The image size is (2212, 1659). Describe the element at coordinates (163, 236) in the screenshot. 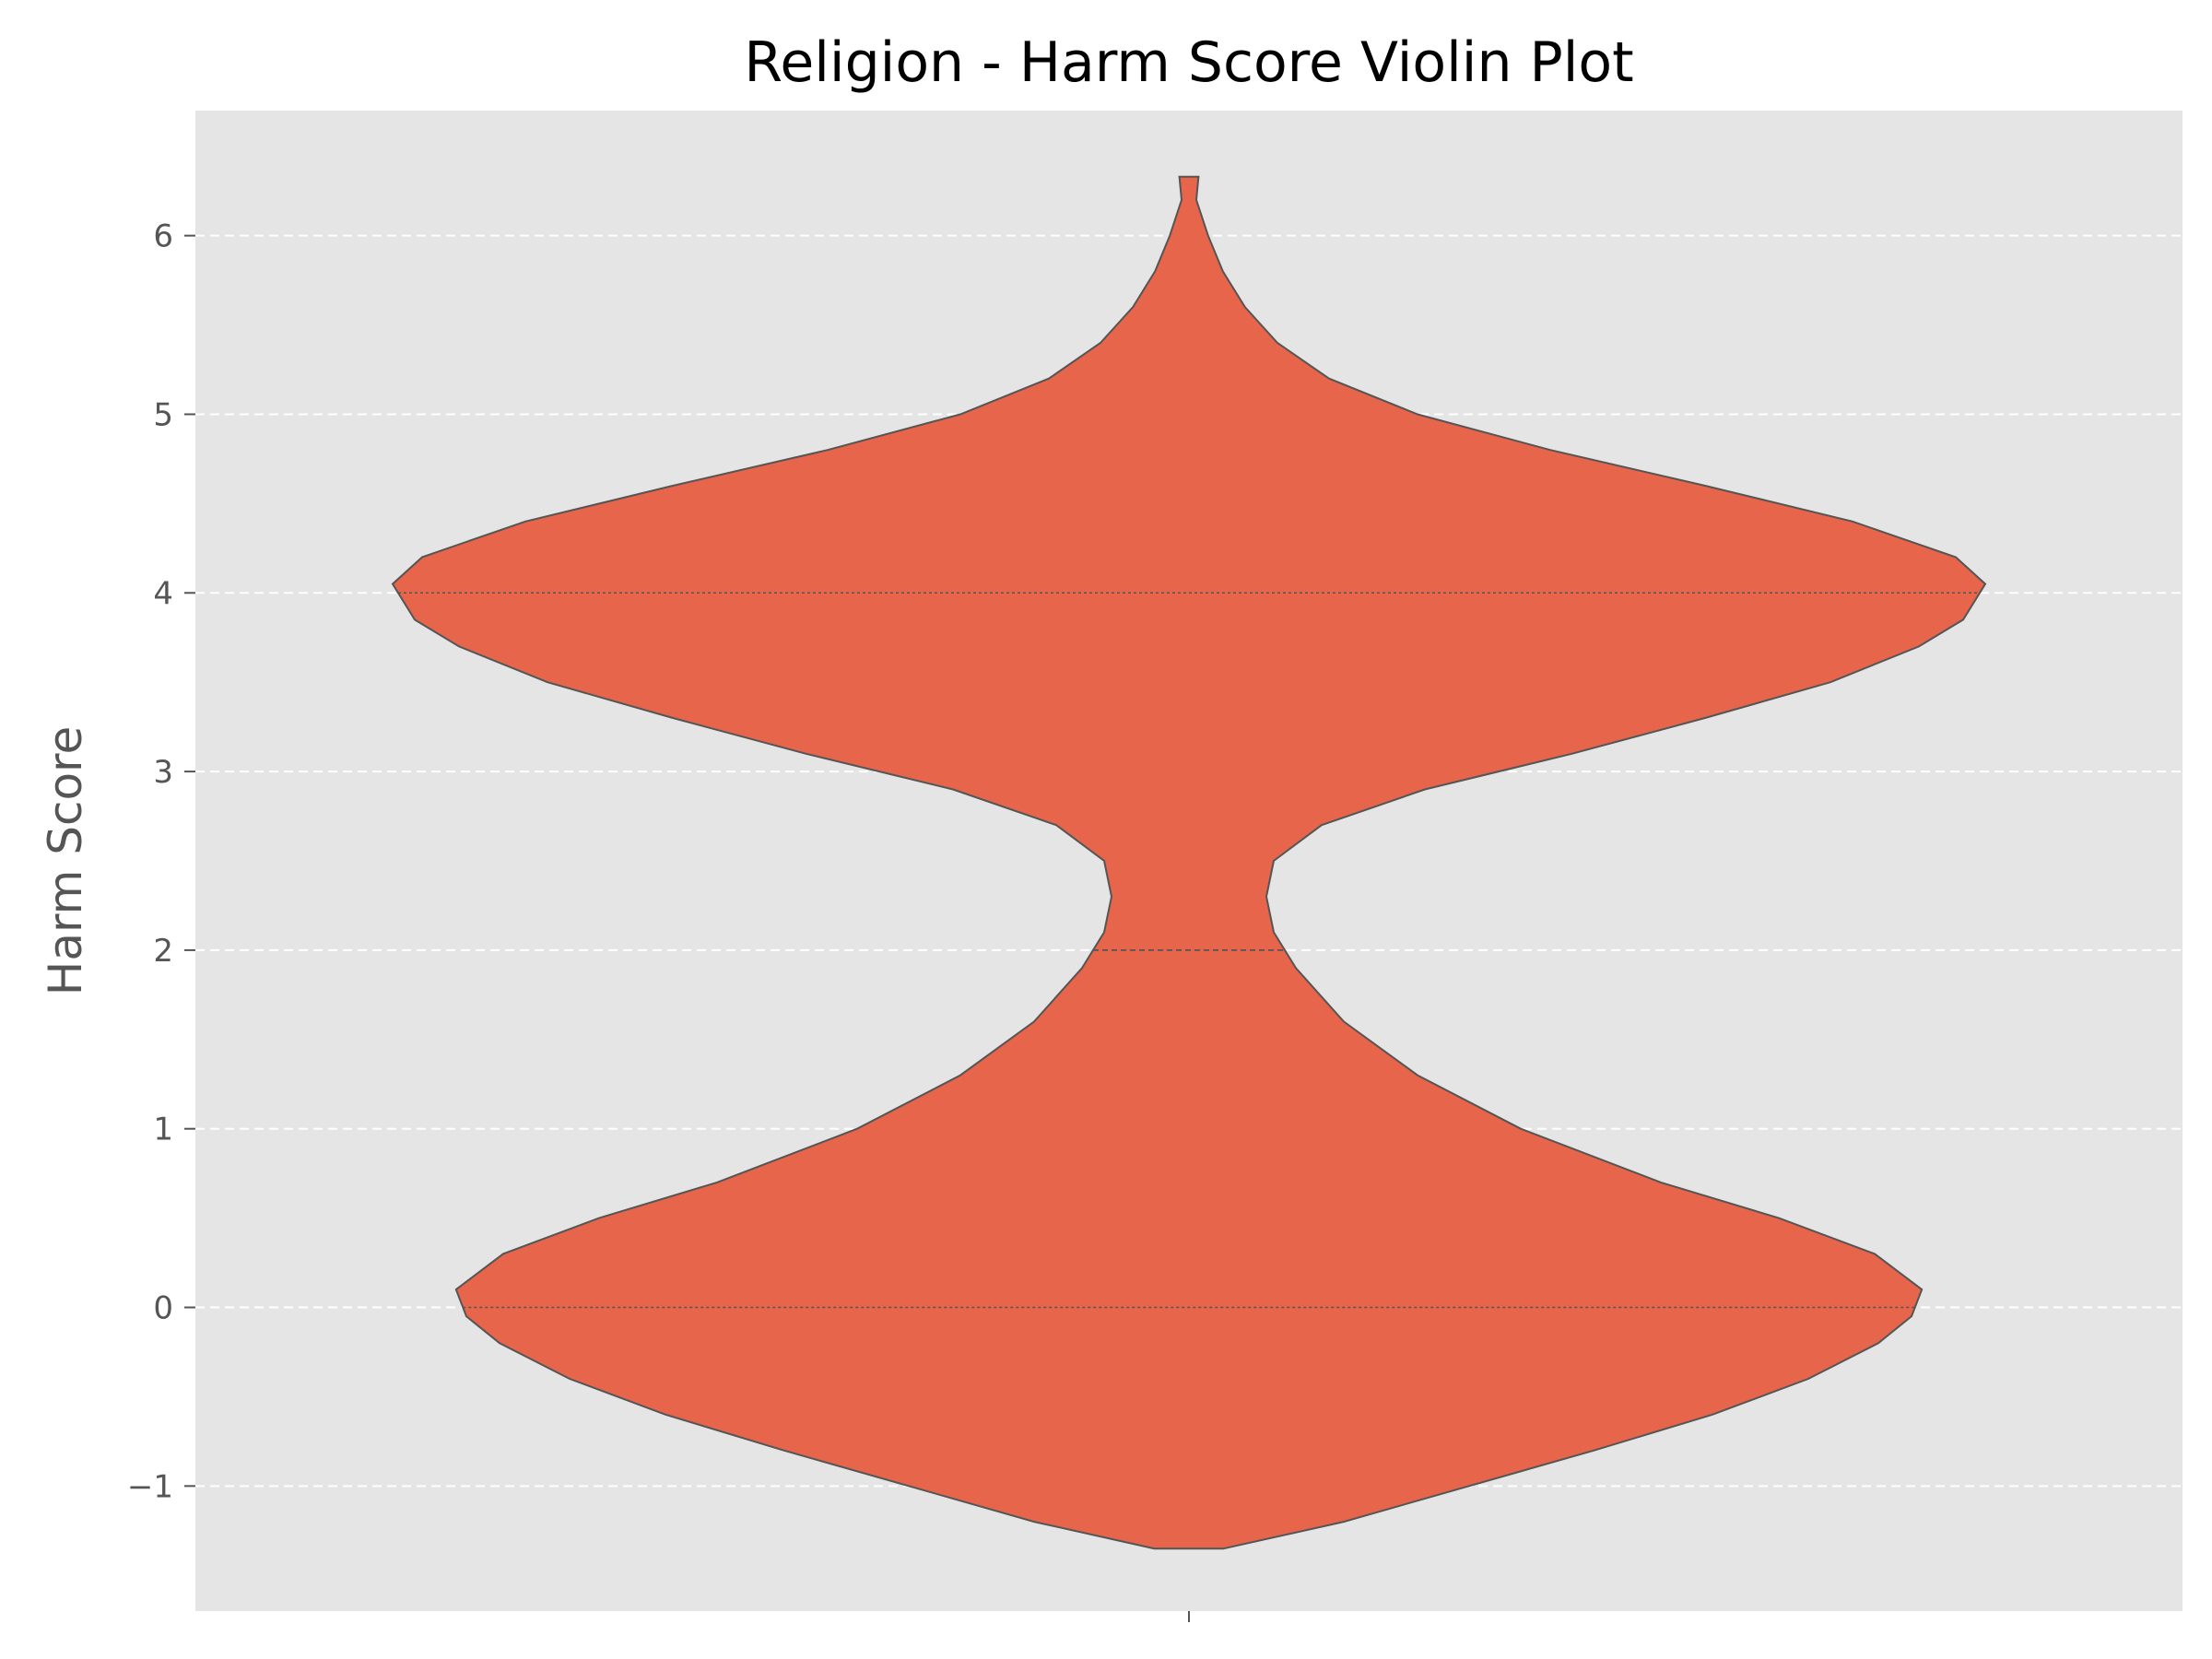

I see `y-tick-label: 6` at that location.